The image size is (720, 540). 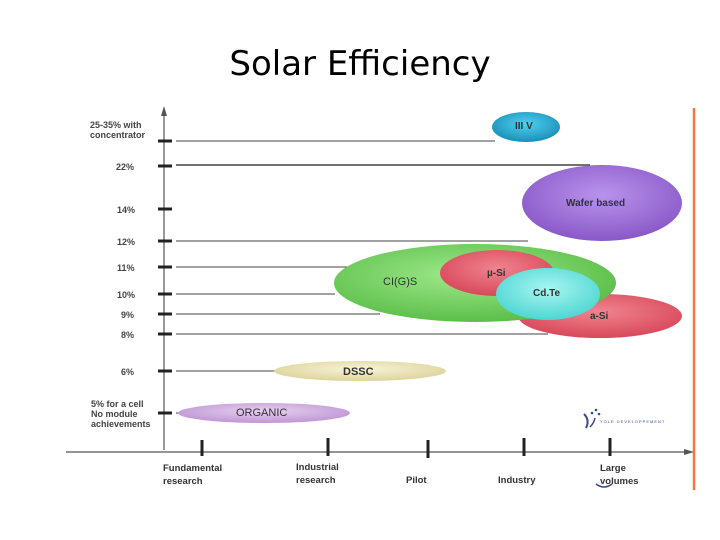 I want to click on yole-logo, so click(x=592, y=418).